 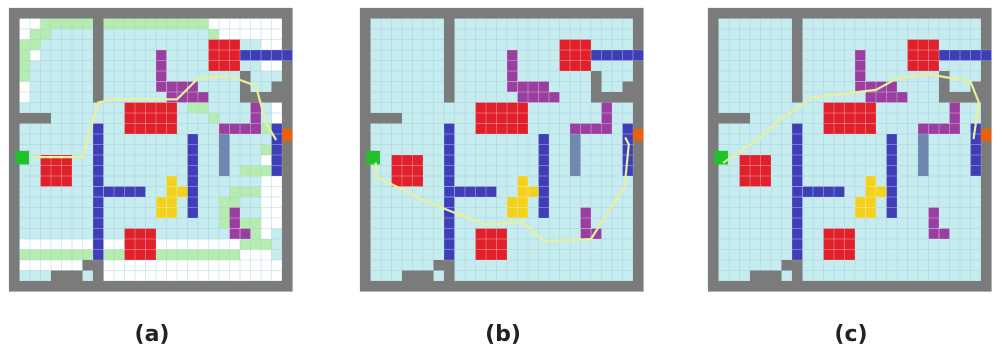 I want to click on caption-b: (b), so click(x=503, y=334).